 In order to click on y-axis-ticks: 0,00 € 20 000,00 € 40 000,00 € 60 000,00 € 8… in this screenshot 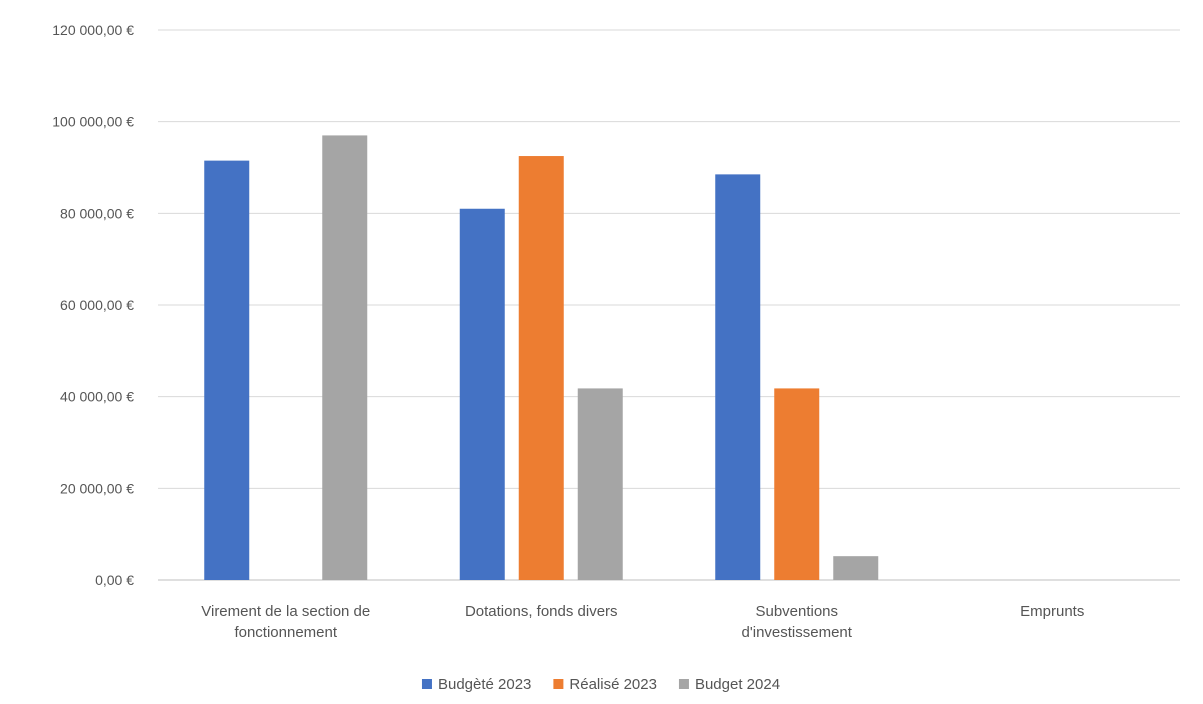, I will do `click(93, 305)`.